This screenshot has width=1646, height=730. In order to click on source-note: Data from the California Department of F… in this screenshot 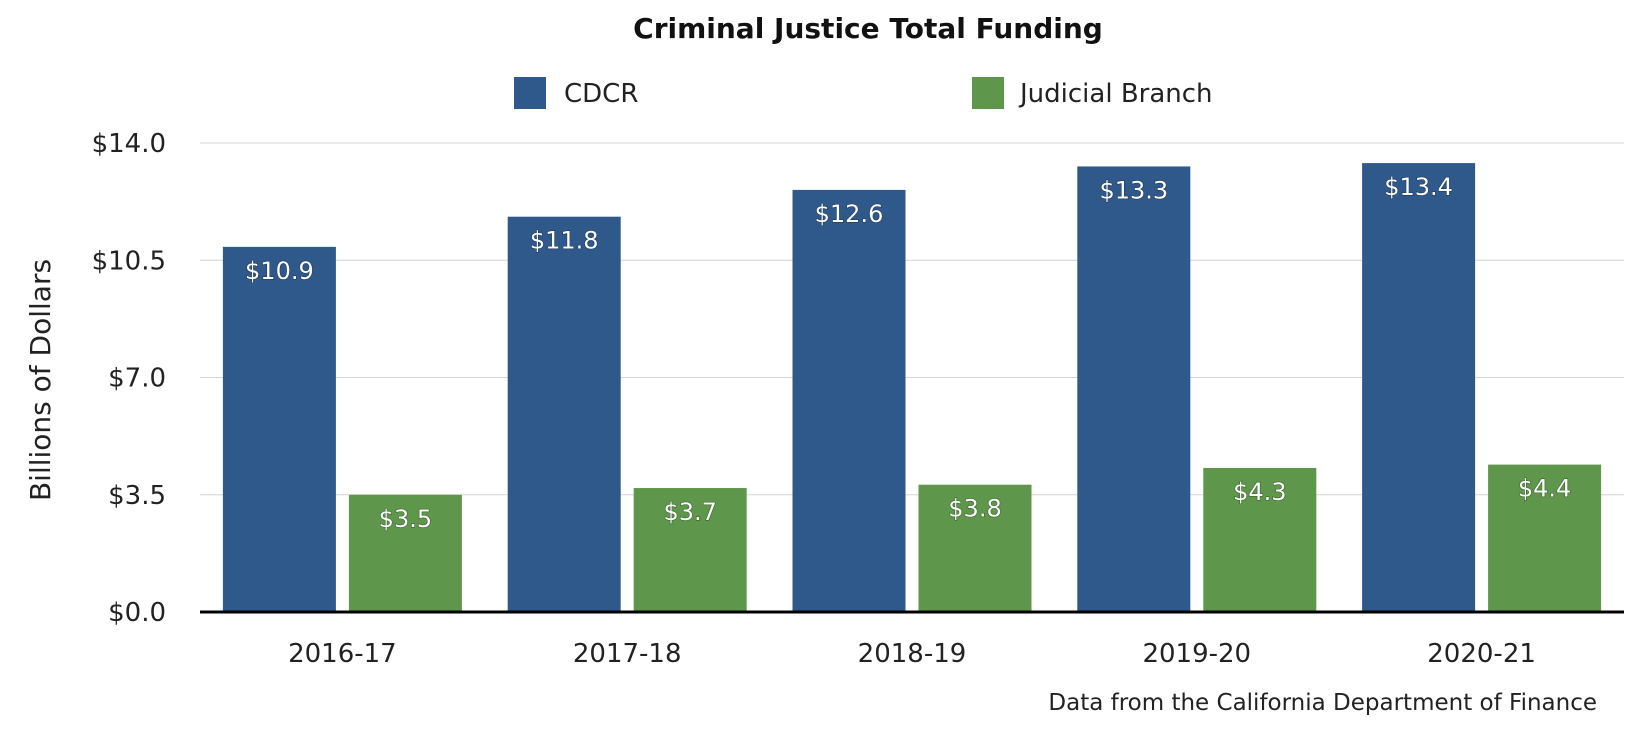, I will do `click(1322, 703)`.